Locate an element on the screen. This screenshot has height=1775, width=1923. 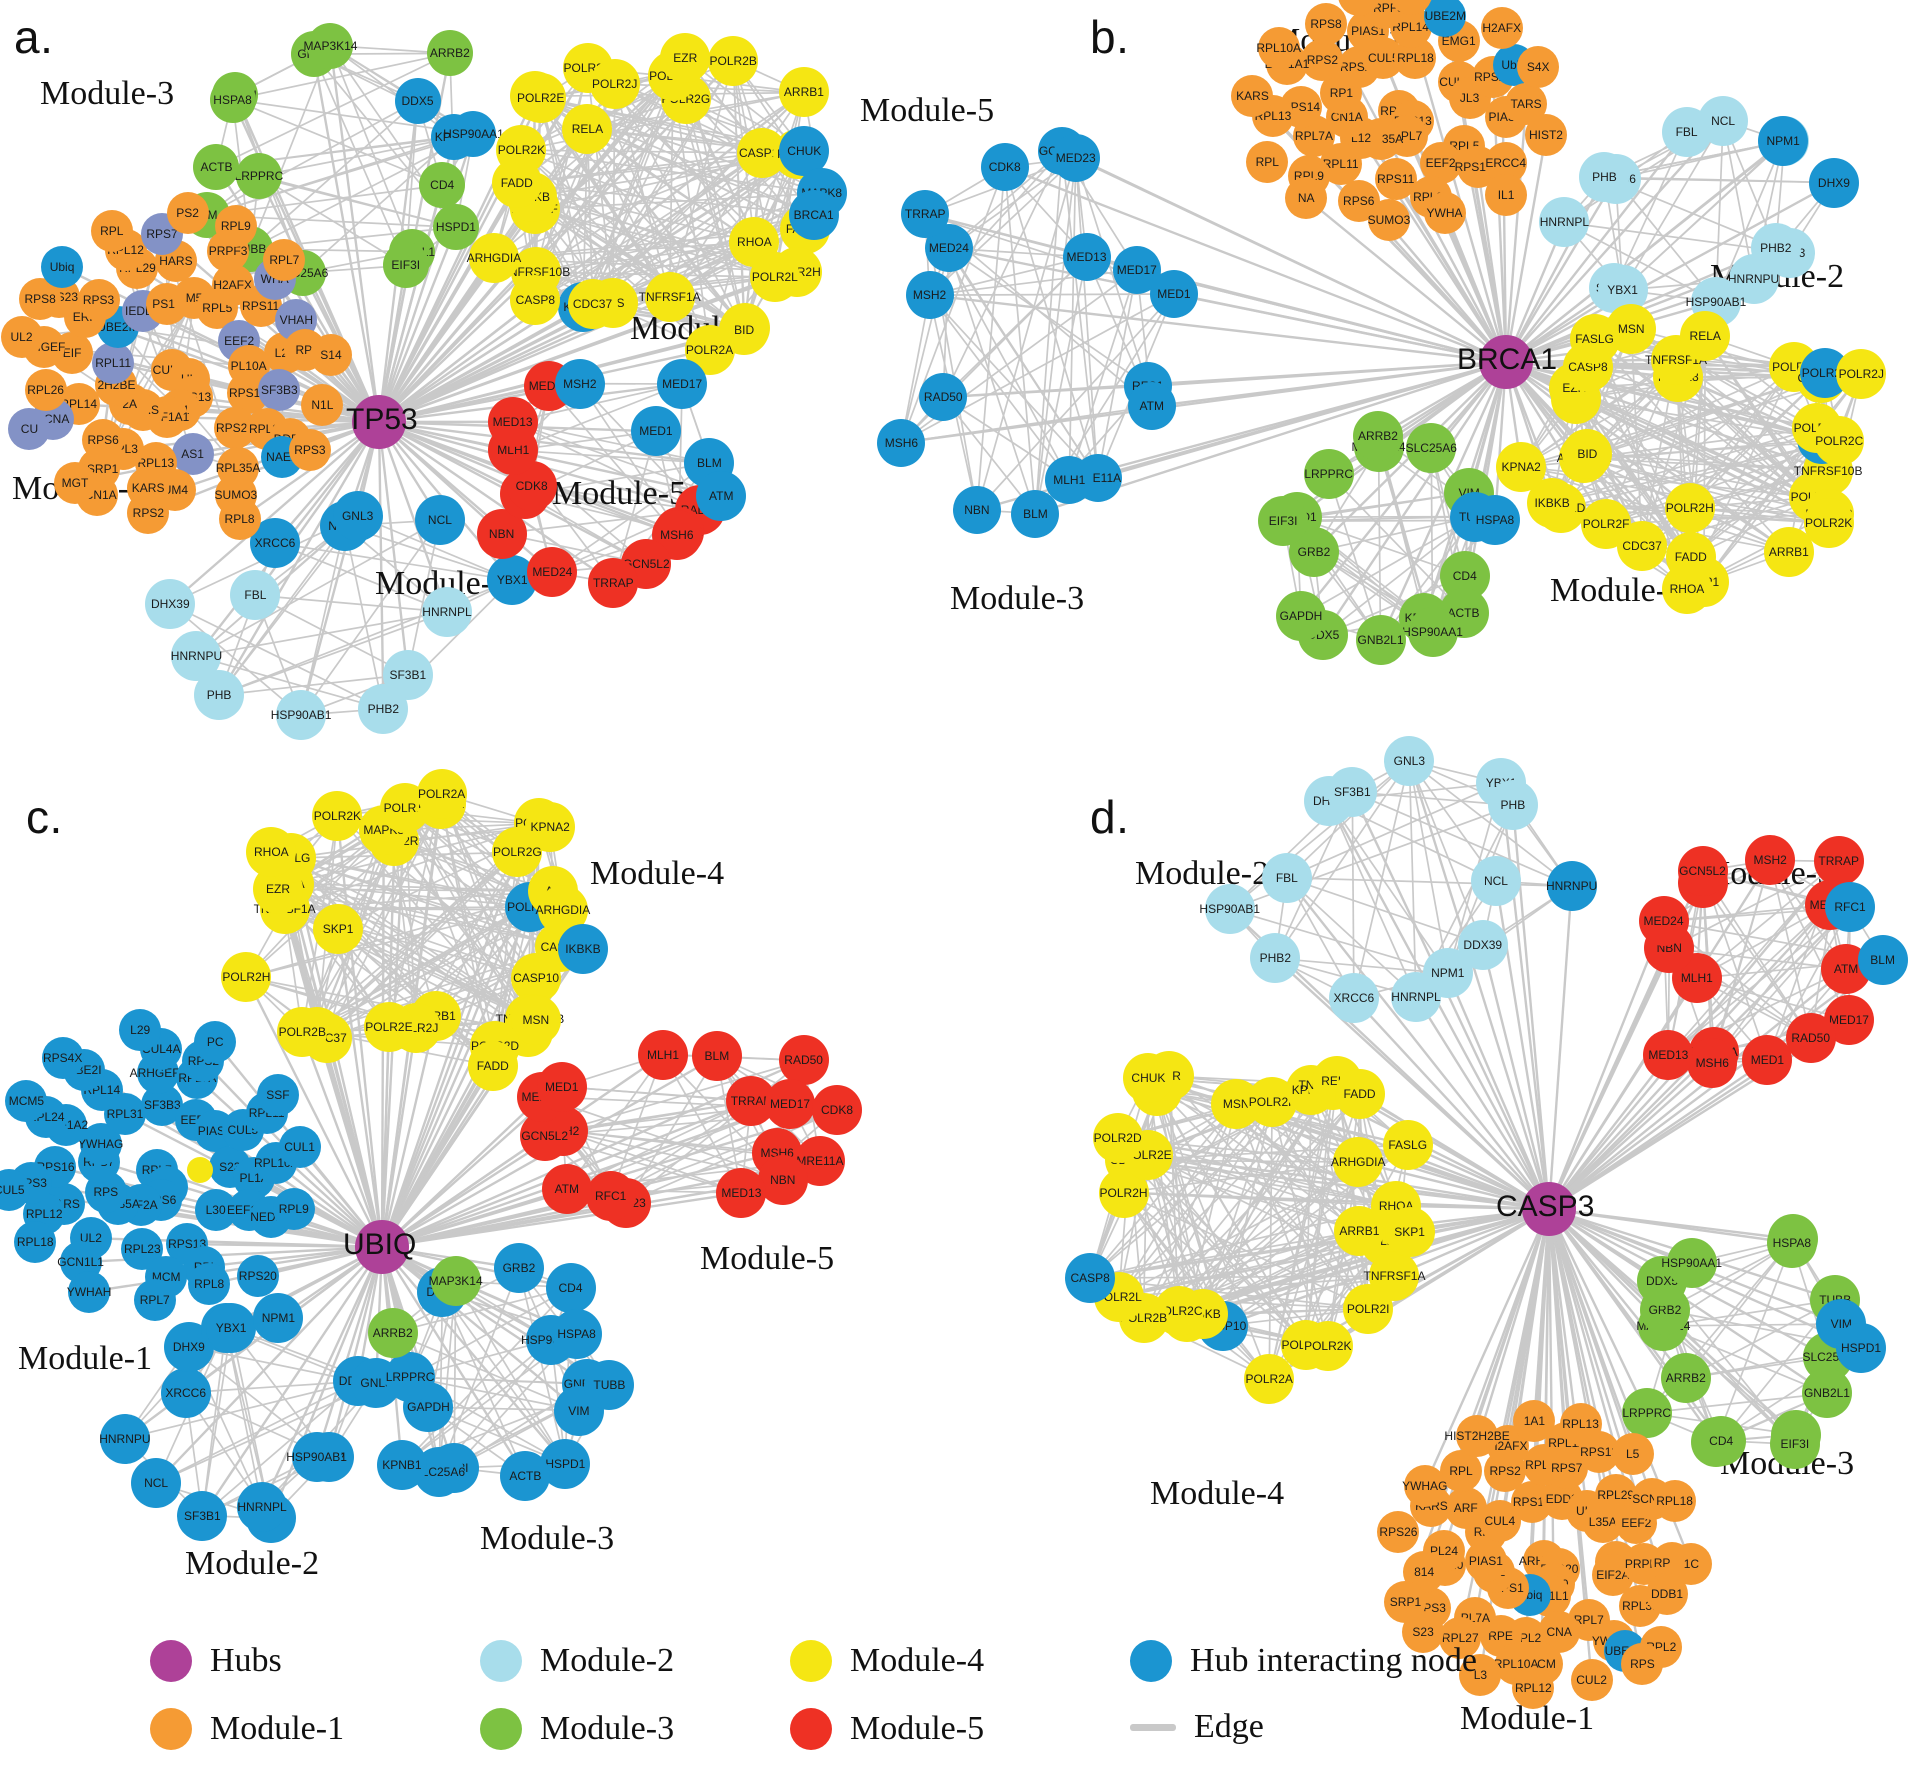
a-m4-tnfrsf1a: TNFRSF1A is located at coordinates (670, 296).